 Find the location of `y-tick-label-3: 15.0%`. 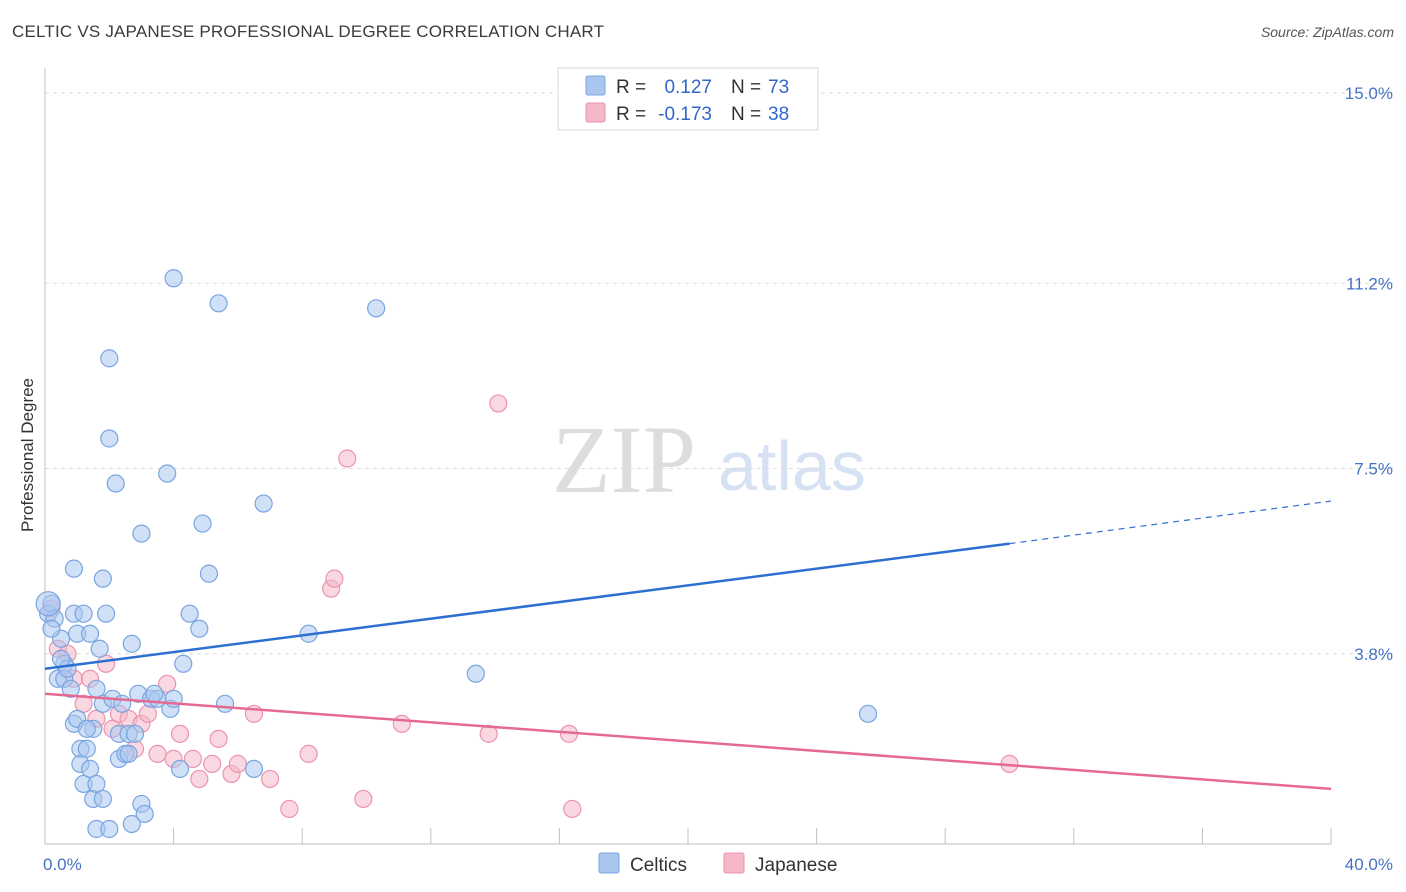

y-tick-label-3: 15.0% is located at coordinates (1369, 93).